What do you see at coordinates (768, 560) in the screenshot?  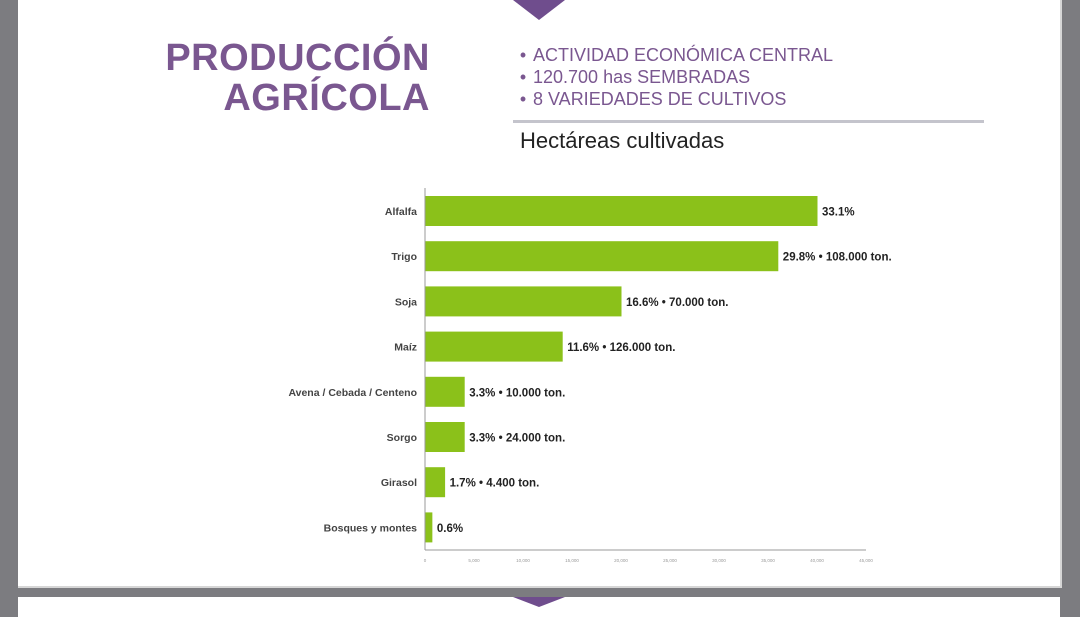 I see `x-tick-label: 35,000` at bounding box center [768, 560].